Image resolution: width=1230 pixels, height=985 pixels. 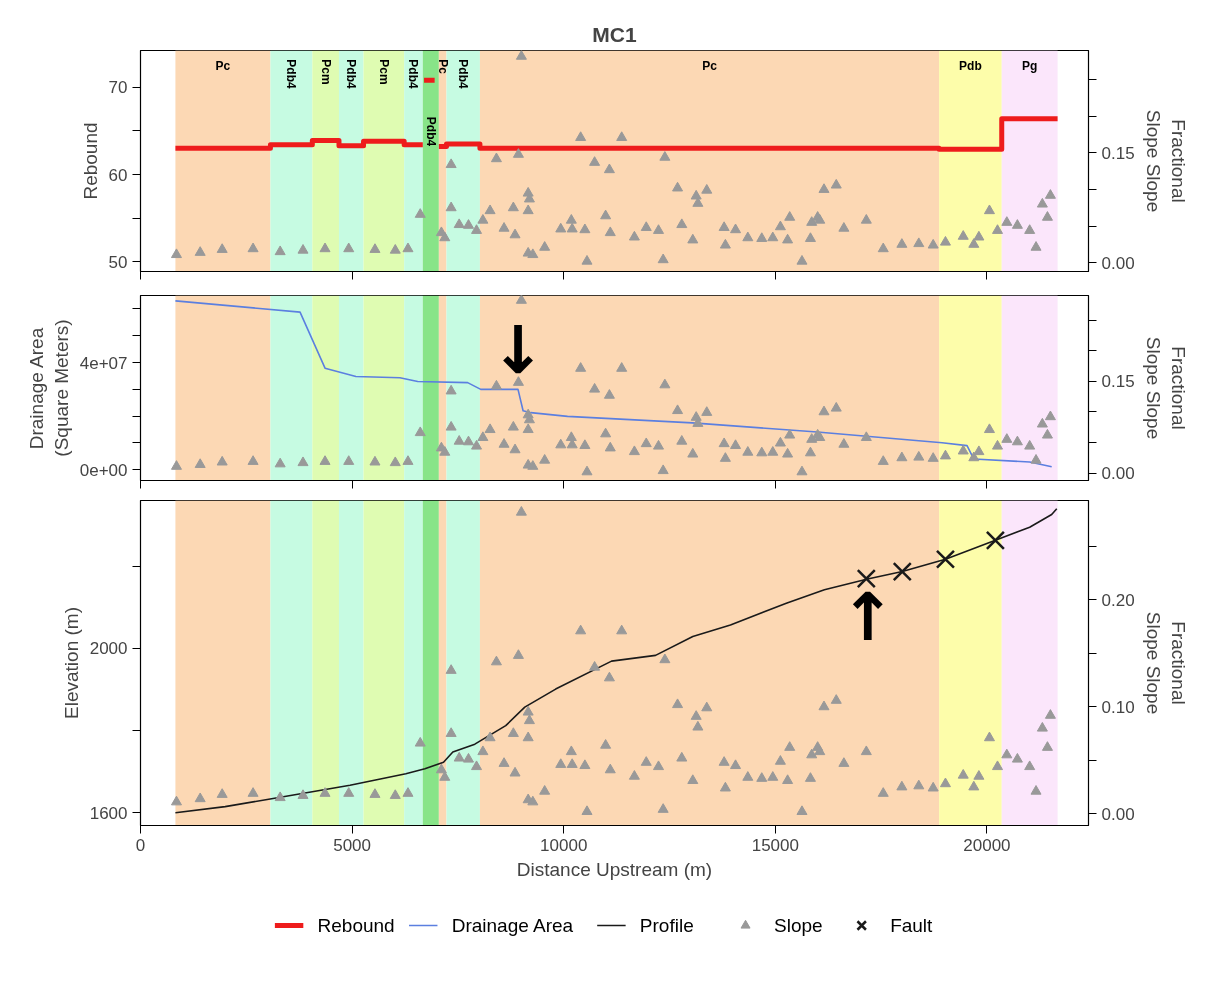 I want to click on legend-label: Rebound, so click(x=356, y=925).